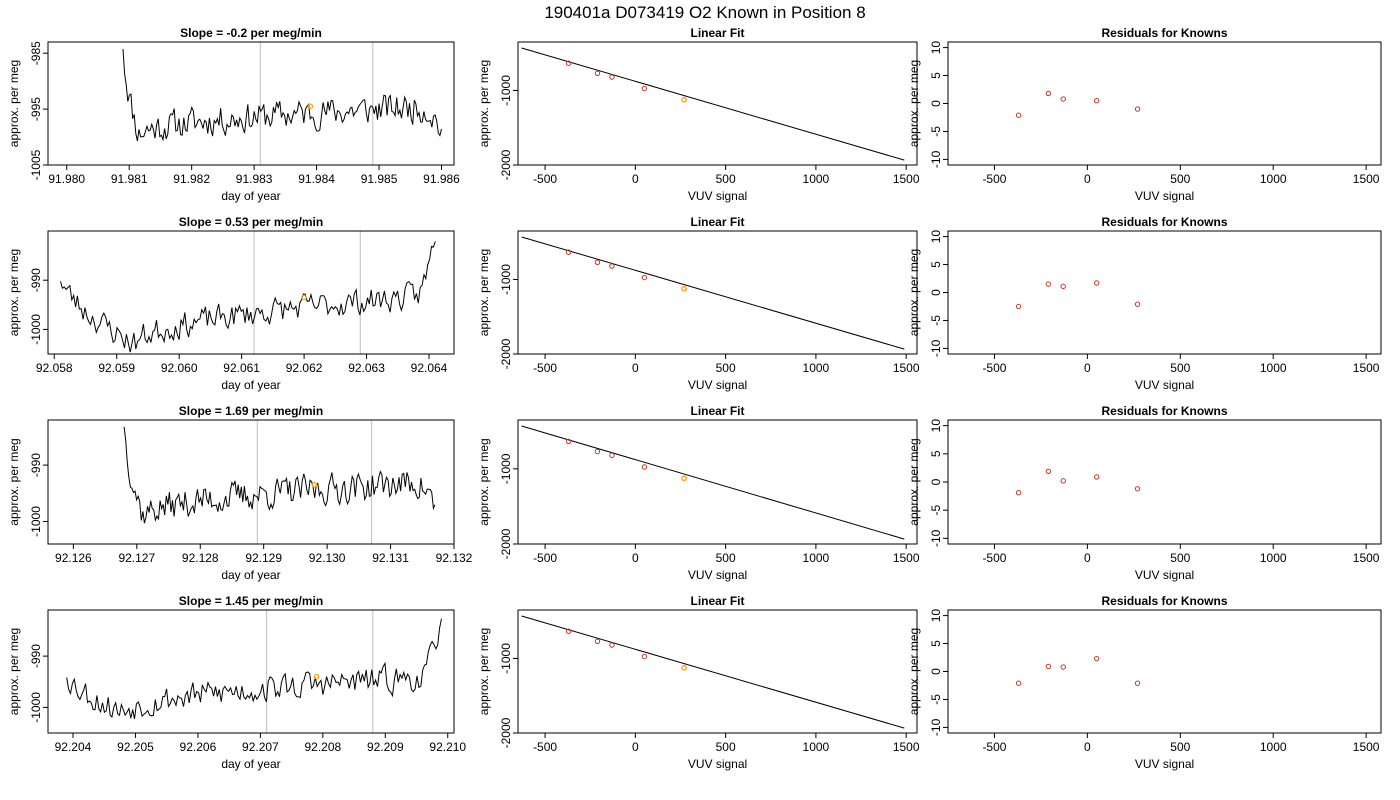  What do you see at coordinates (36, 109) in the screenshot?
I see `y-tick-label: -995` at bounding box center [36, 109].